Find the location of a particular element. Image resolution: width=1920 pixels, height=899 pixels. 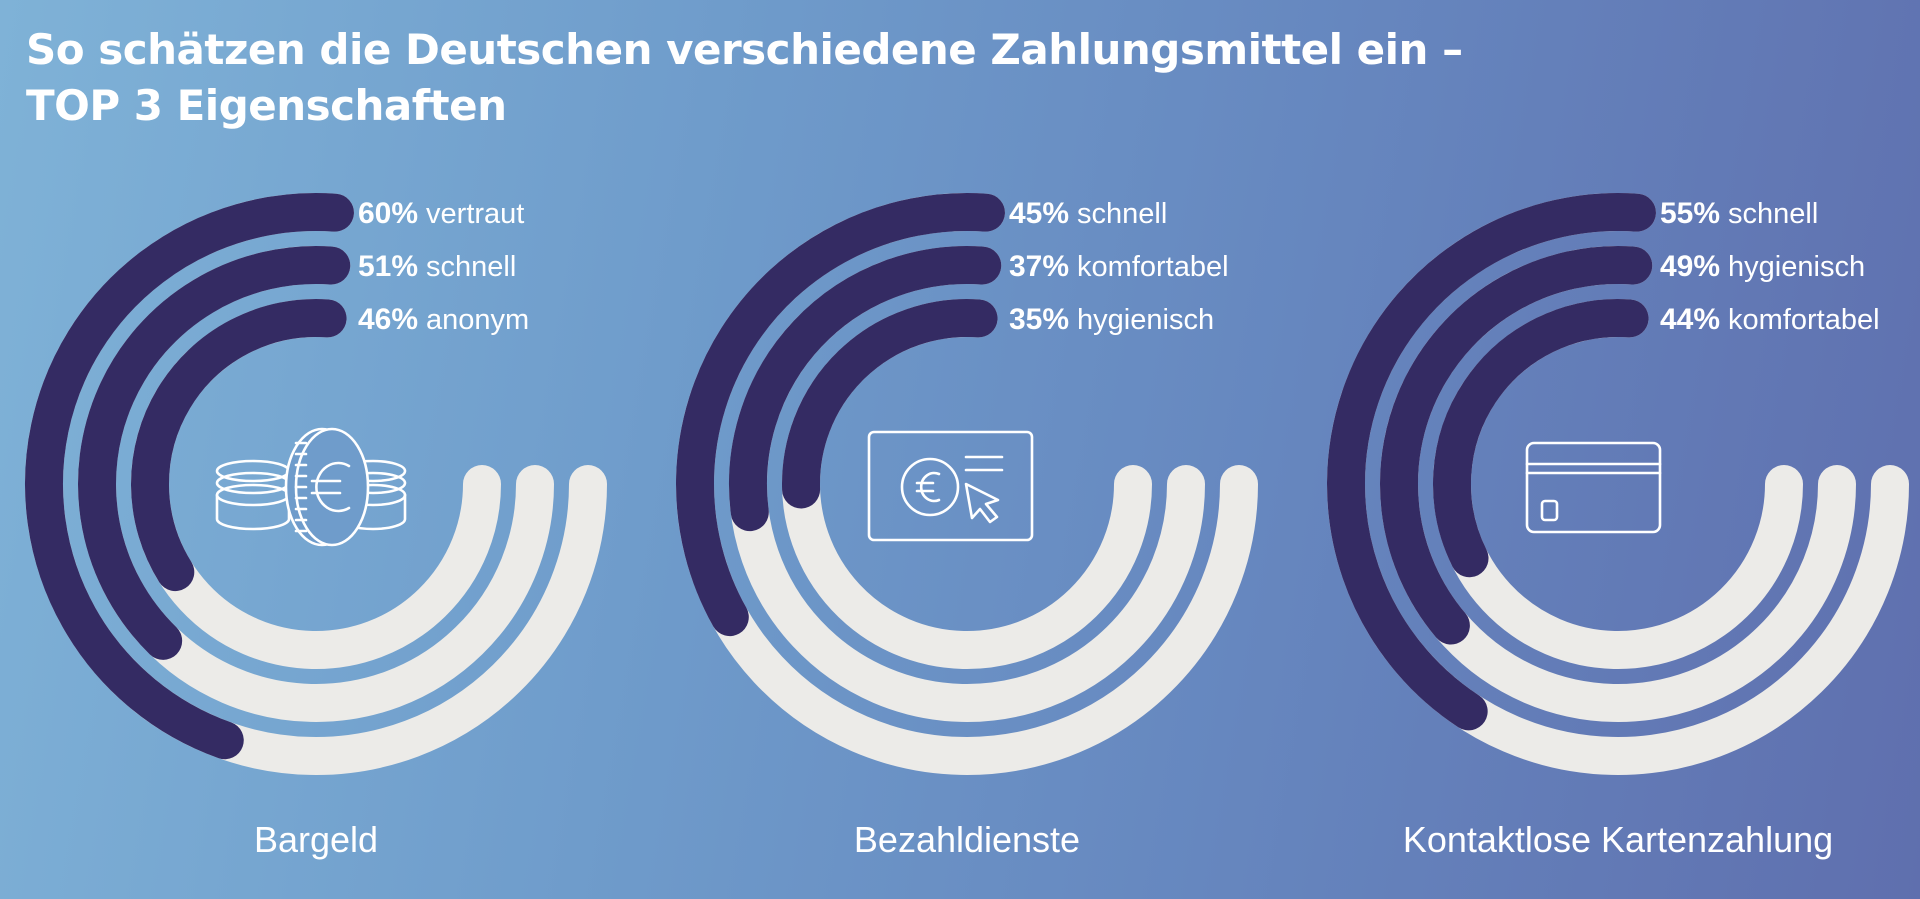

value-label: 51% is located at coordinates (388, 266).